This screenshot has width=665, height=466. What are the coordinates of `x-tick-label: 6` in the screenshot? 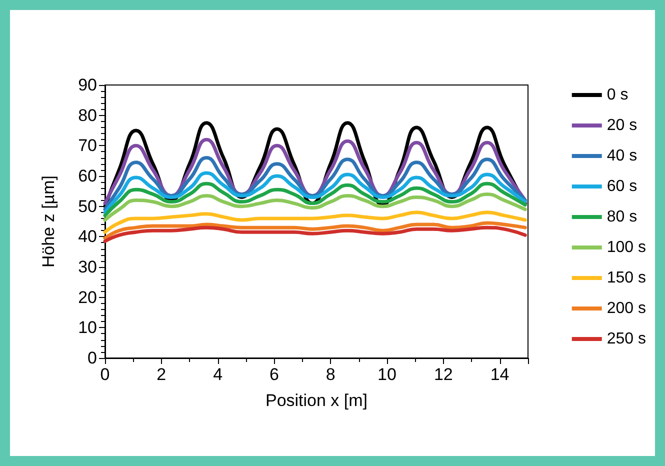 It's located at (274, 374).